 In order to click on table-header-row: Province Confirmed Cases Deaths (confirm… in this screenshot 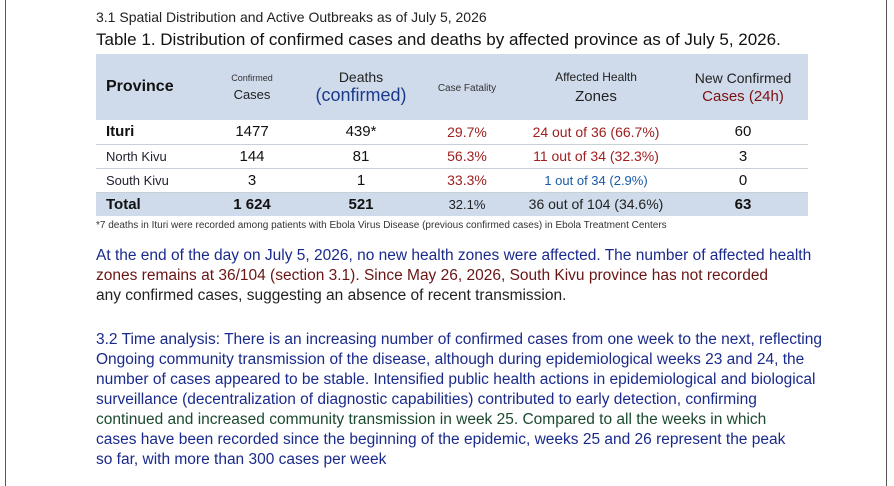, I will do `click(452, 87)`.